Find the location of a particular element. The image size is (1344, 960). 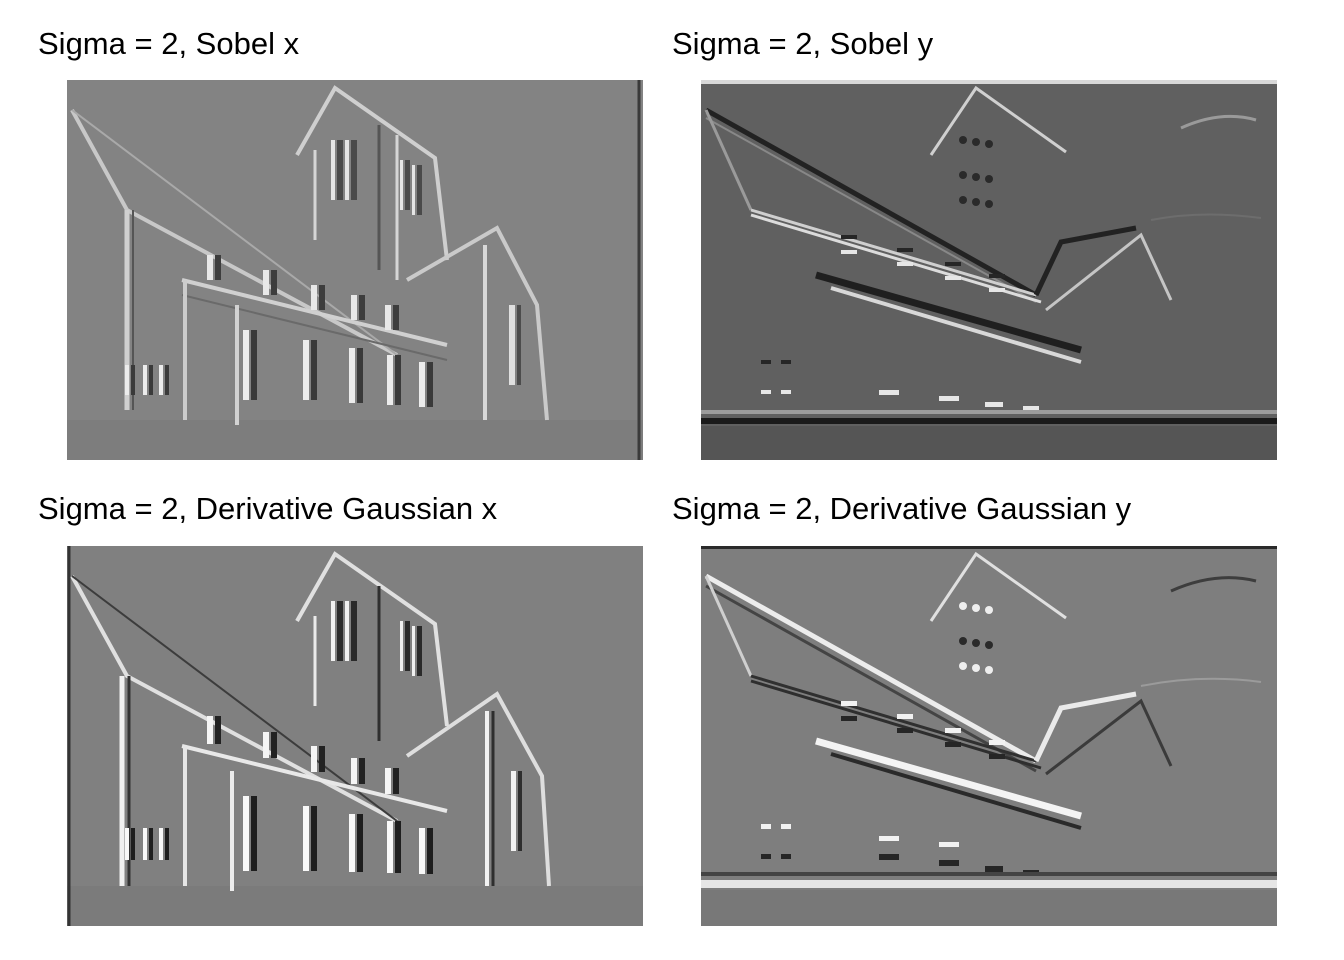

panel-title-sobel-x: Sigma = 2, Sobel x is located at coordinates (169, 43).